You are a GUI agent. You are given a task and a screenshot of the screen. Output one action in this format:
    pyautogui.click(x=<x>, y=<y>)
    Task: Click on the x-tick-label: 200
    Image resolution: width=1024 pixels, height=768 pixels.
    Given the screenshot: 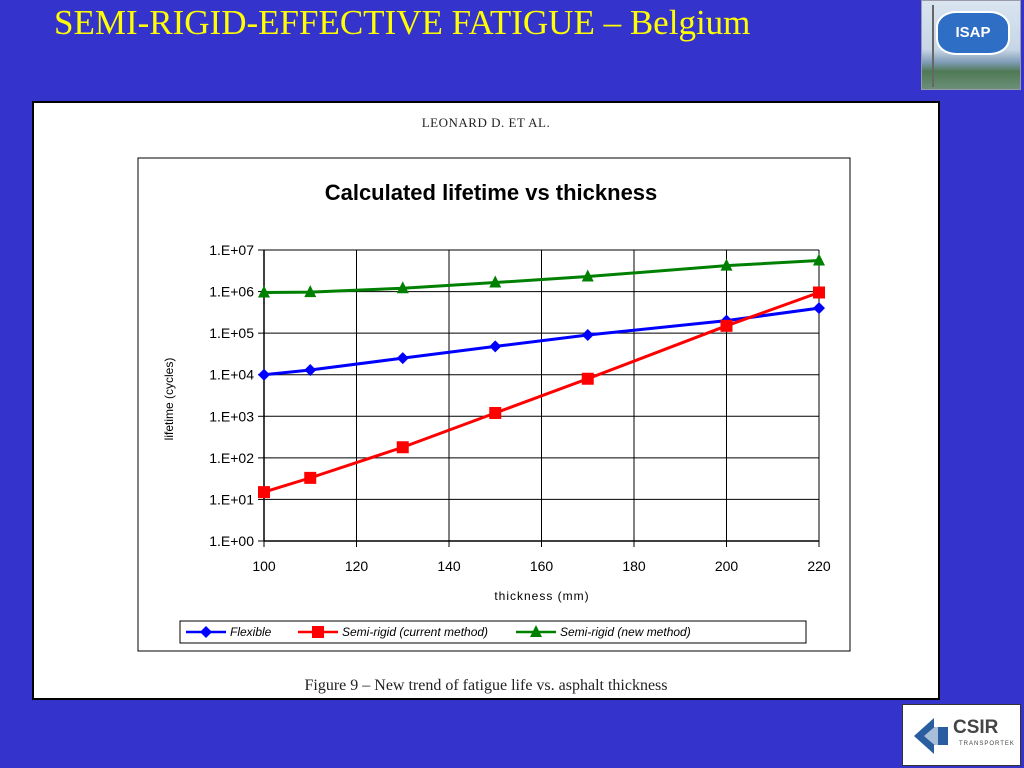 What is the action you would take?
    pyautogui.click(x=727, y=566)
    